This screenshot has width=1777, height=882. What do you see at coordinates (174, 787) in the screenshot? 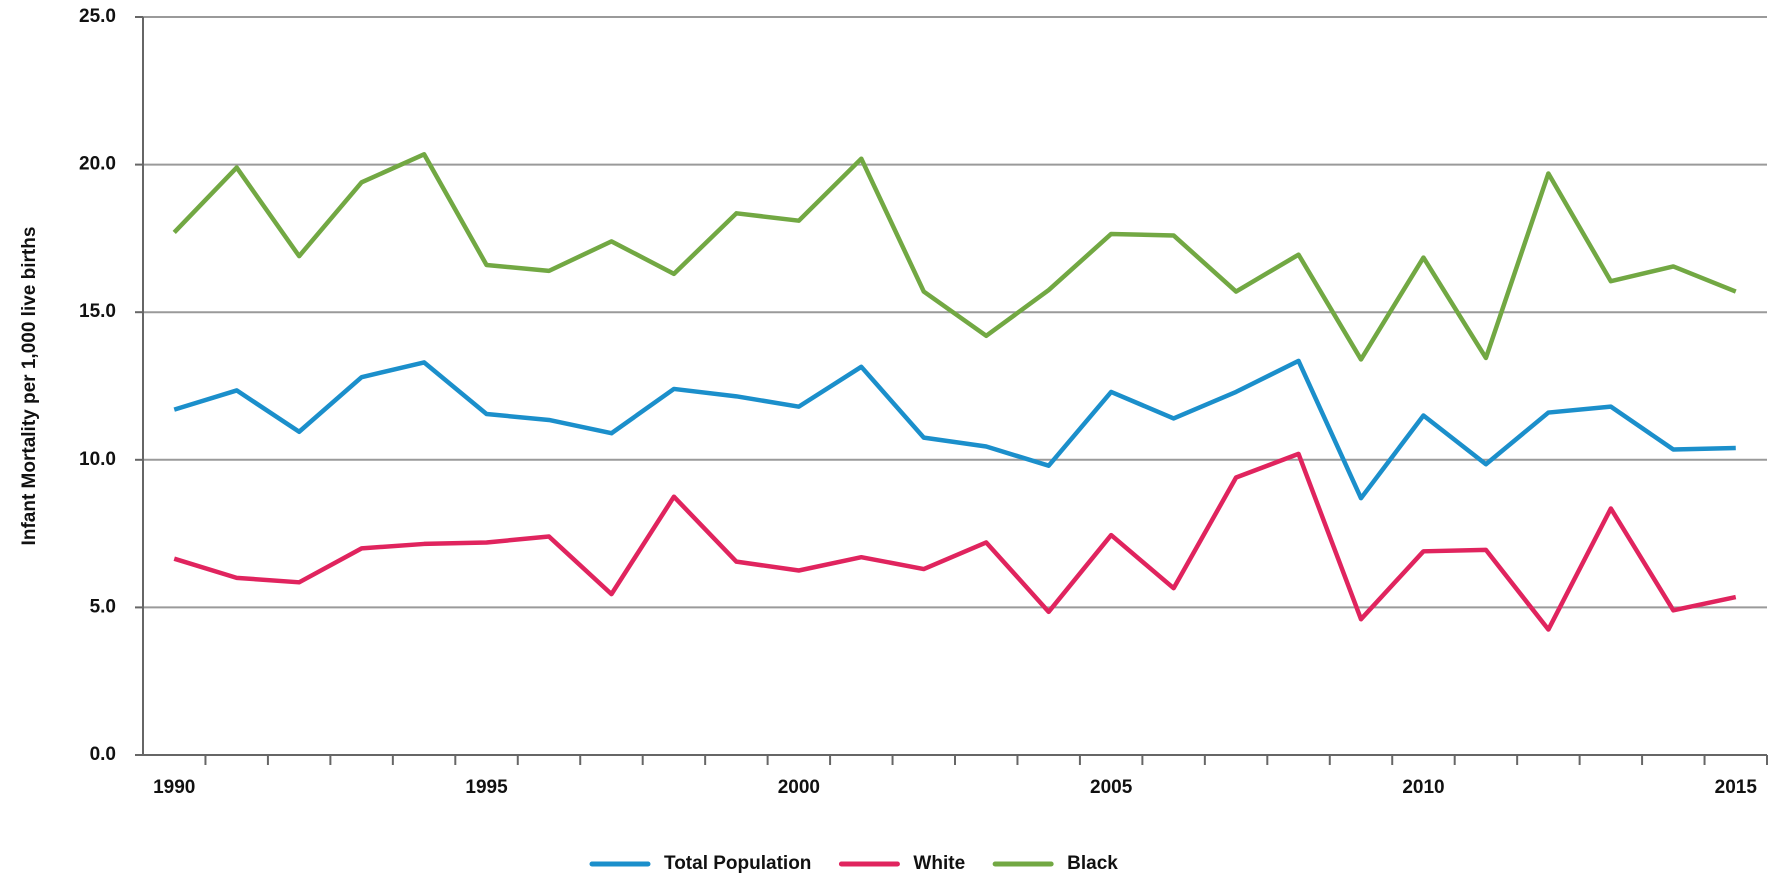
I see `x-tick-label: 1990` at bounding box center [174, 787].